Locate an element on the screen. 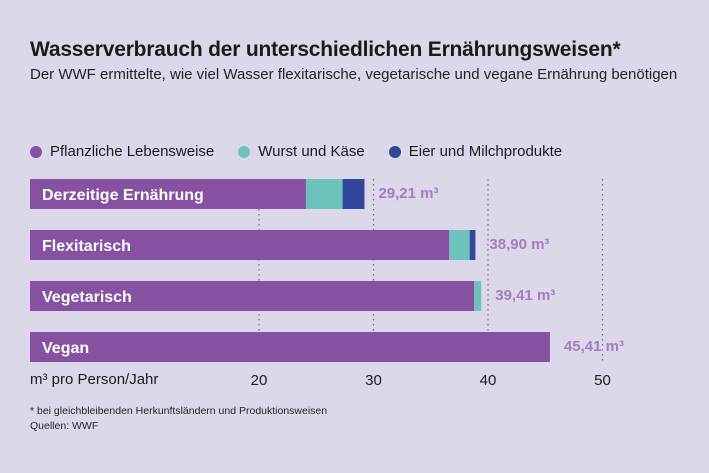 This screenshot has height=473, width=709. bar-derzeitige-ernahrung-wurst-und-kase is located at coordinates (324, 194).